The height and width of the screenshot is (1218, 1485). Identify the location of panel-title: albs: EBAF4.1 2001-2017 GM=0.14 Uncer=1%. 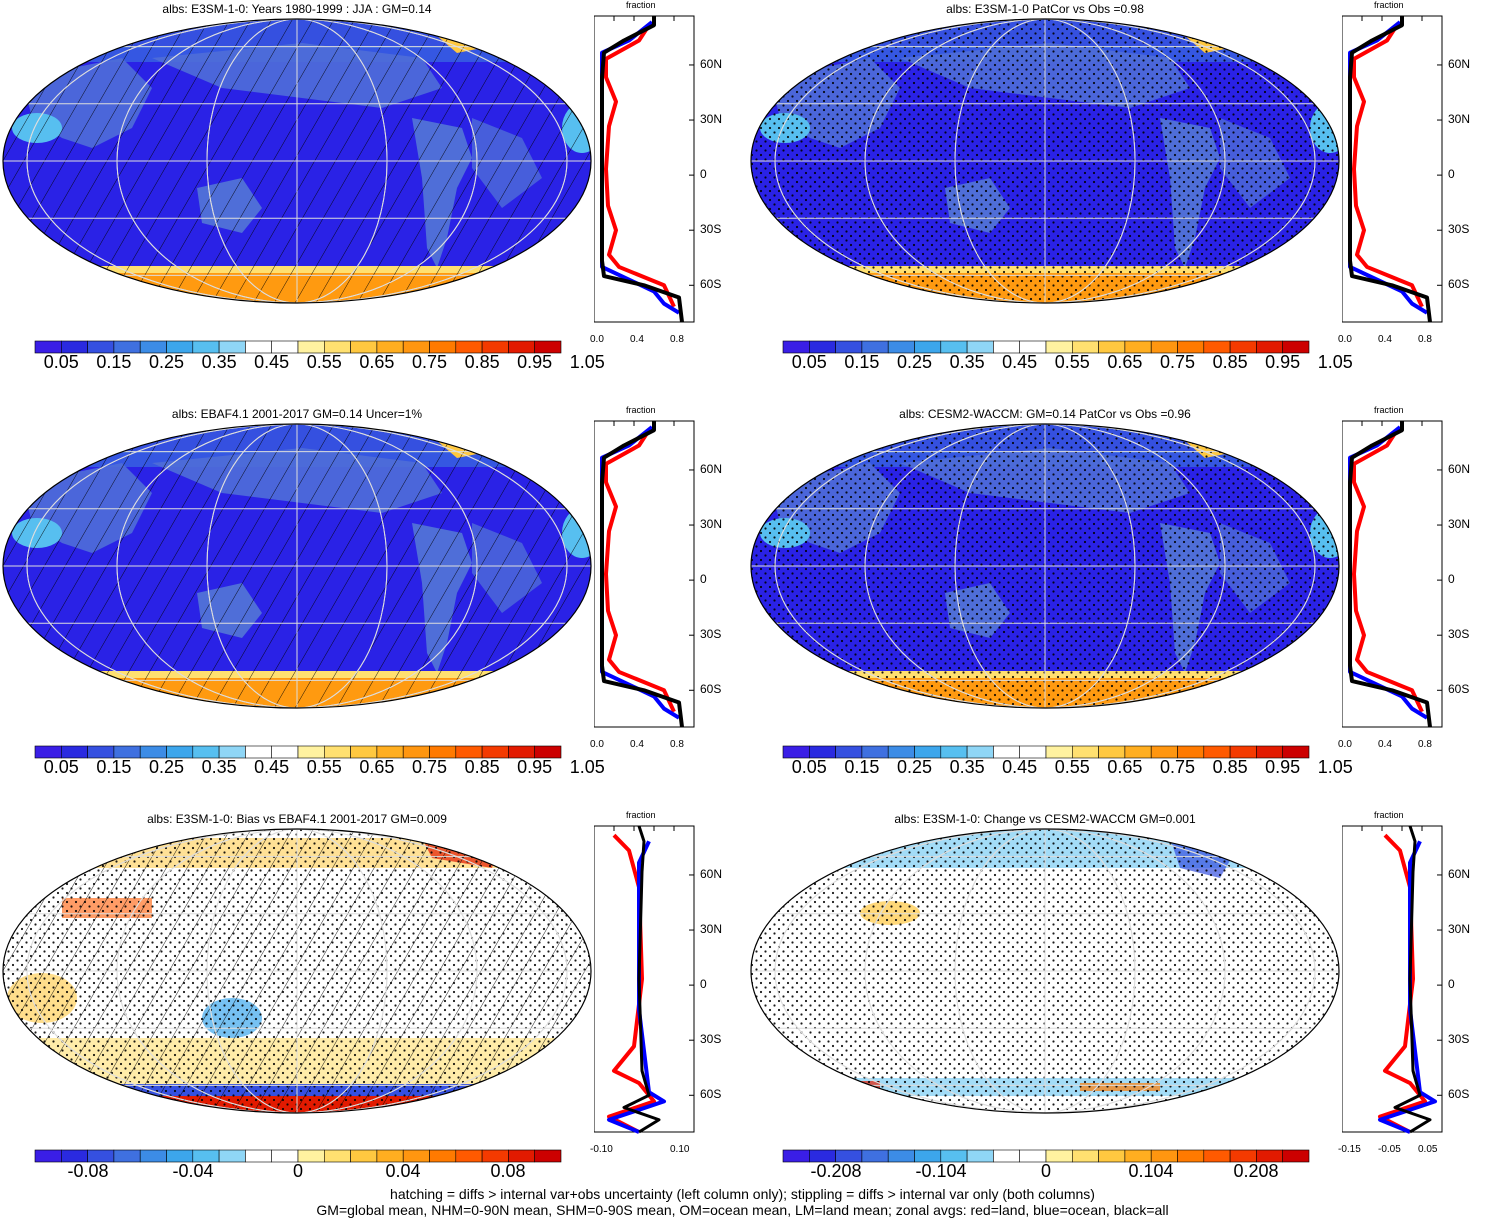
(297, 414).